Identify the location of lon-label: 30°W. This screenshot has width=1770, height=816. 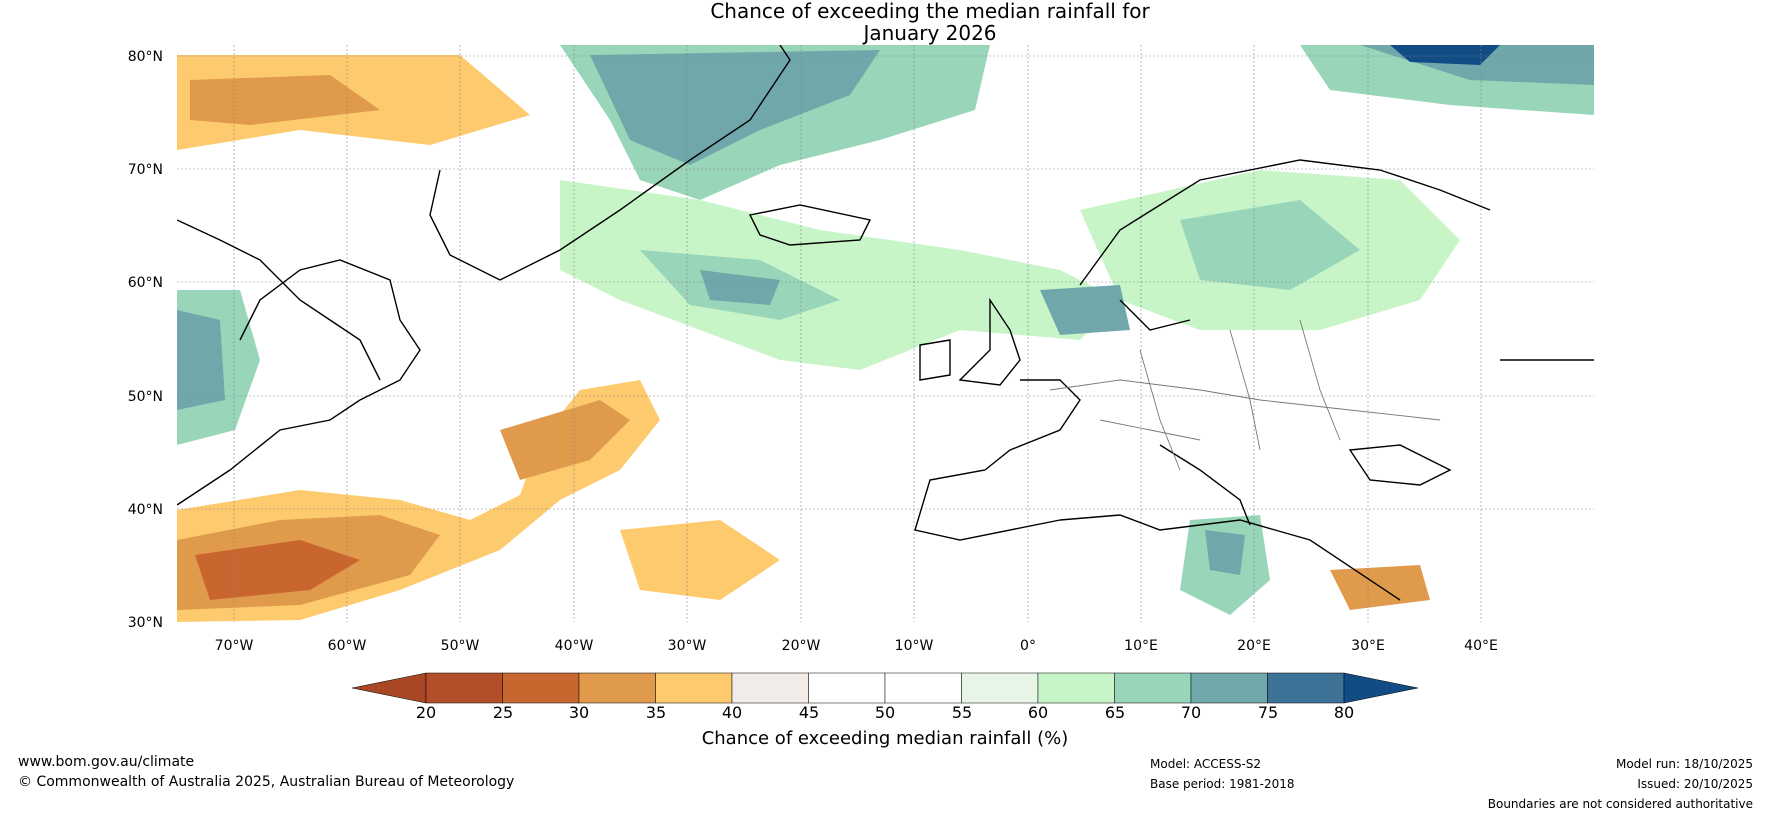
(687, 646).